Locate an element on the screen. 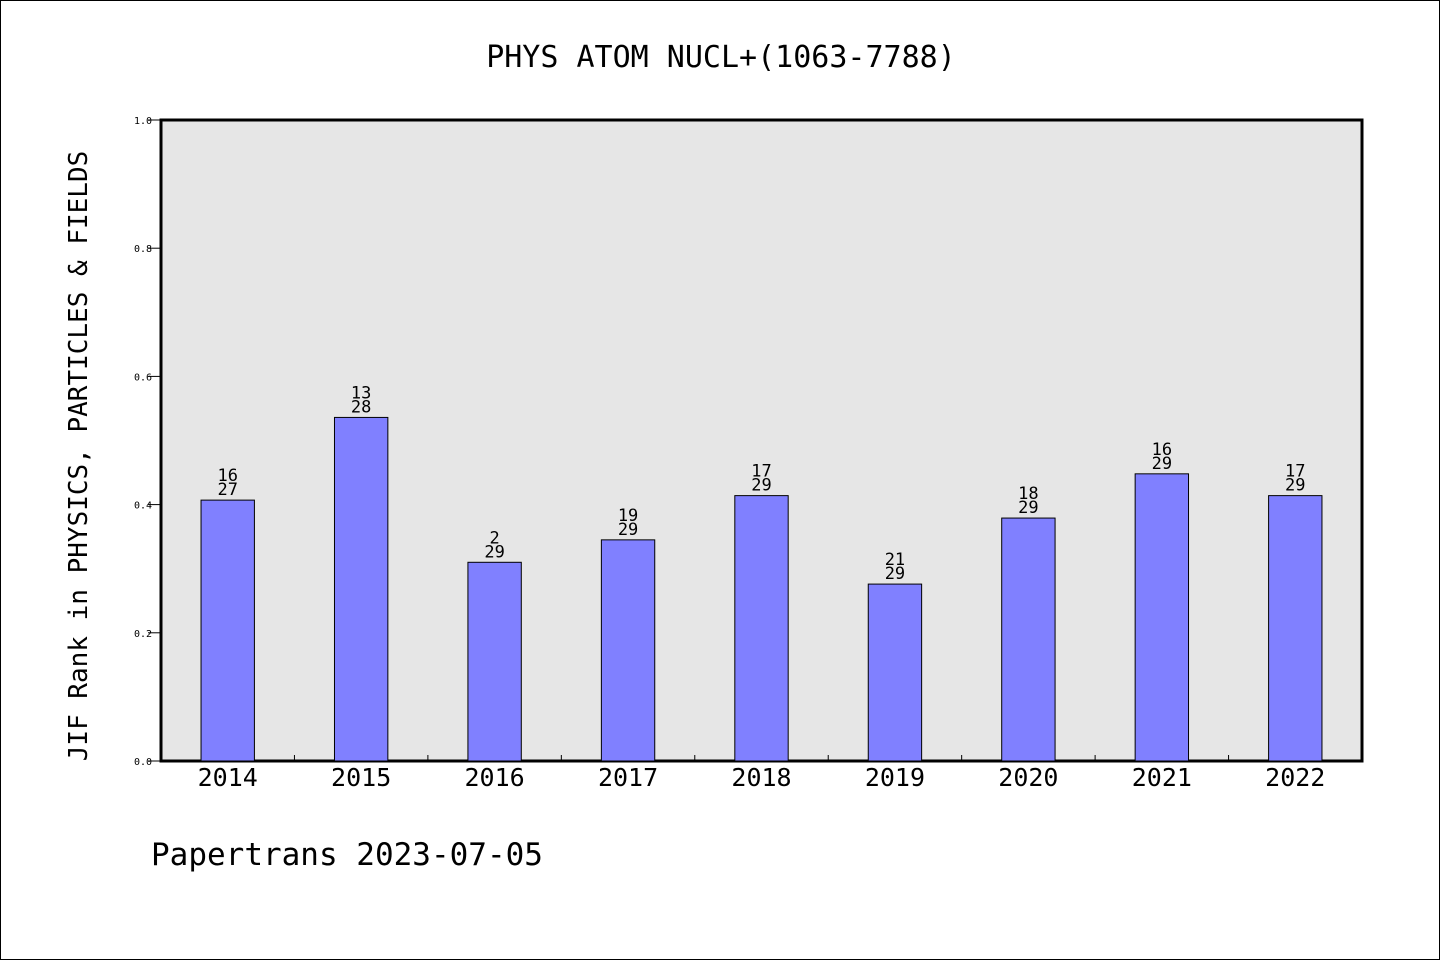  y-tick-label: 0.8 is located at coordinates (143, 249).